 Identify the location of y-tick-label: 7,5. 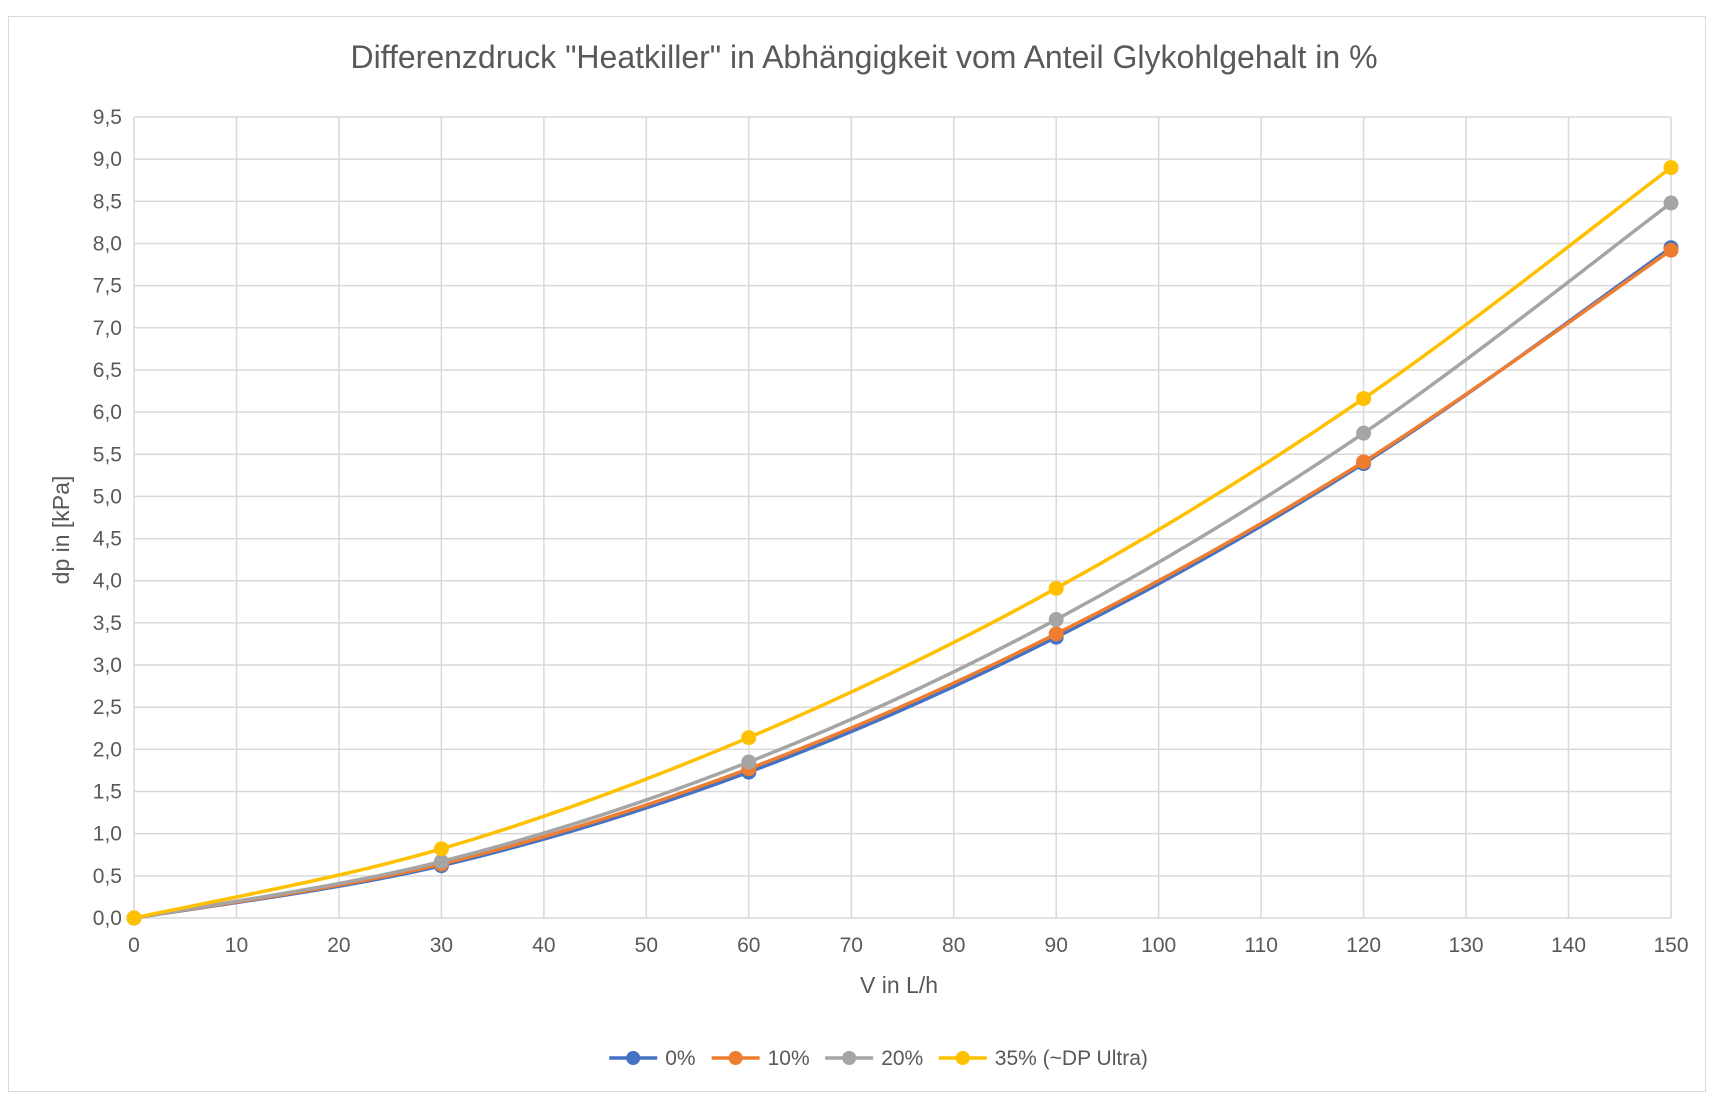
(107, 286).